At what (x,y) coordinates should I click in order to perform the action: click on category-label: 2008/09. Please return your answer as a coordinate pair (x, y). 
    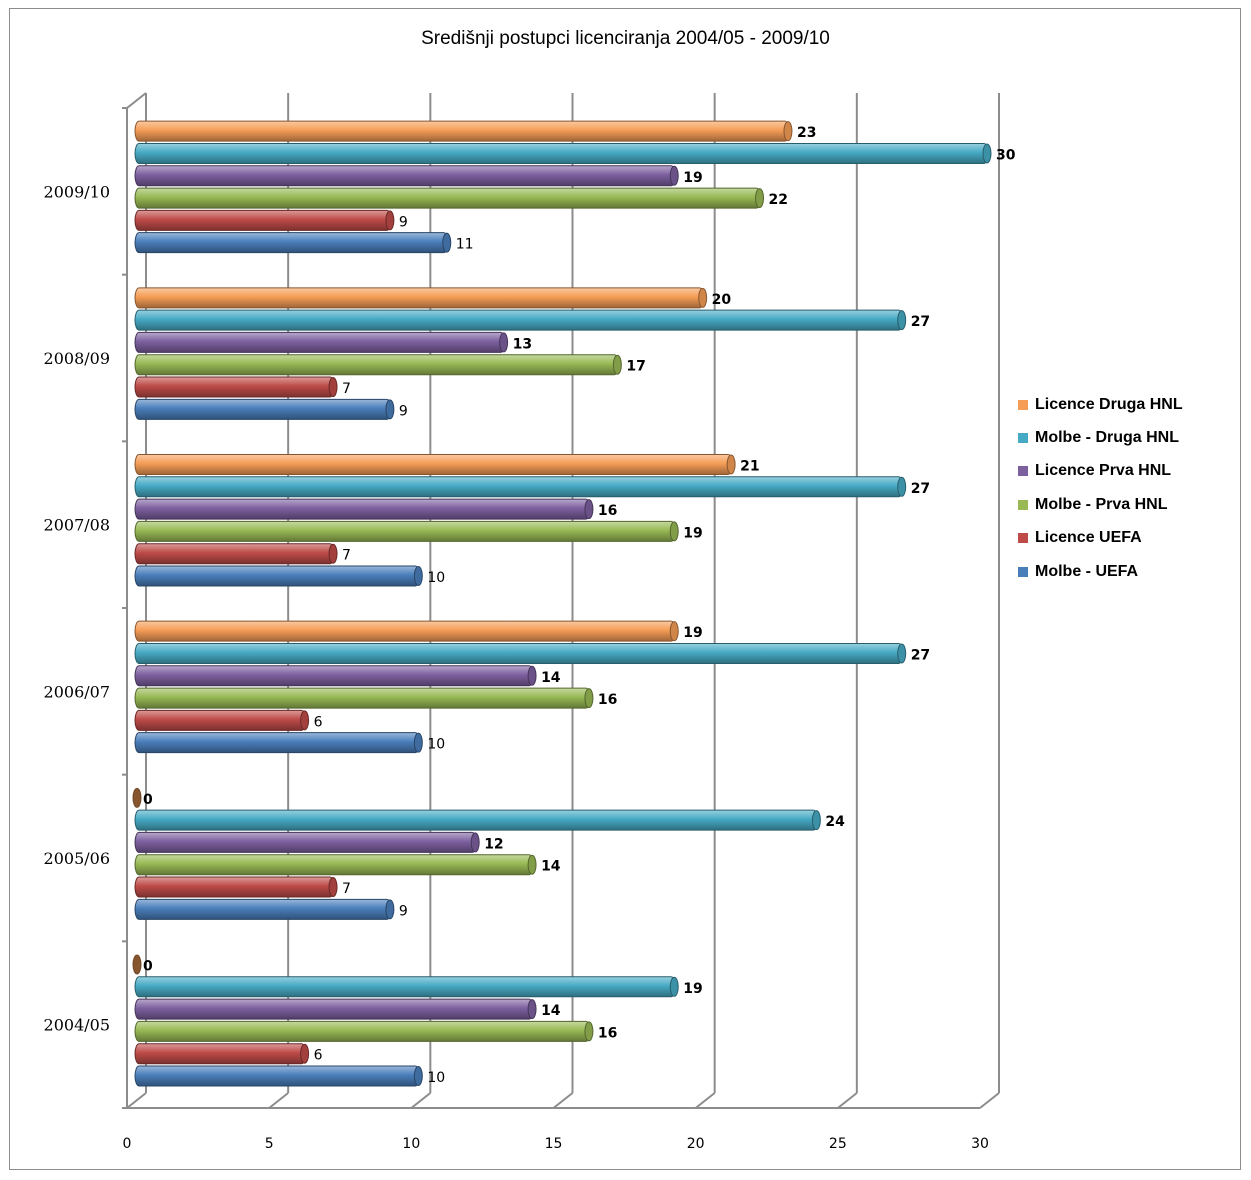
    Looking at the image, I should click on (77, 358).